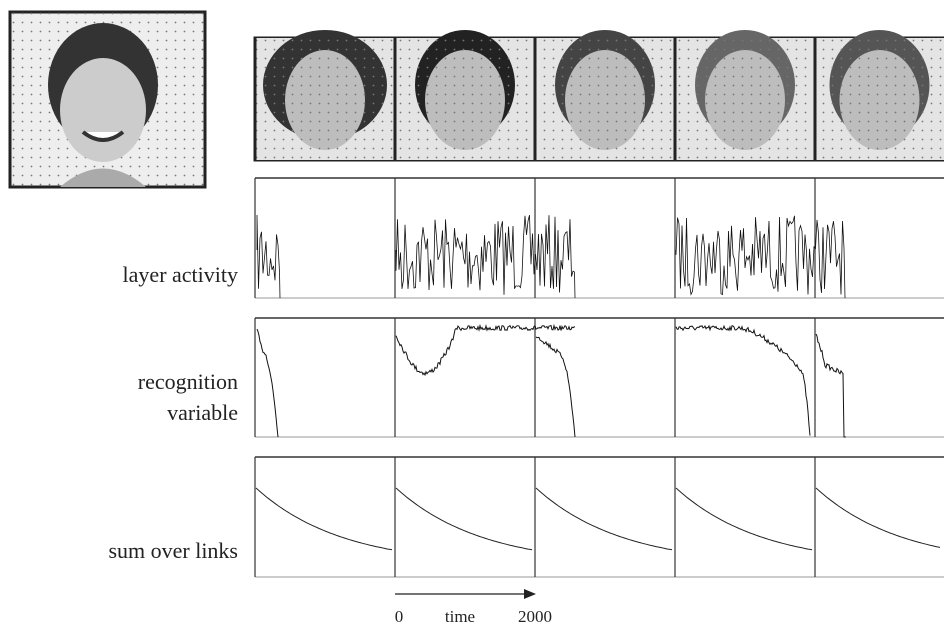  What do you see at coordinates (530, 594) in the screenshot?
I see `arrow-head` at bounding box center [530, 594].